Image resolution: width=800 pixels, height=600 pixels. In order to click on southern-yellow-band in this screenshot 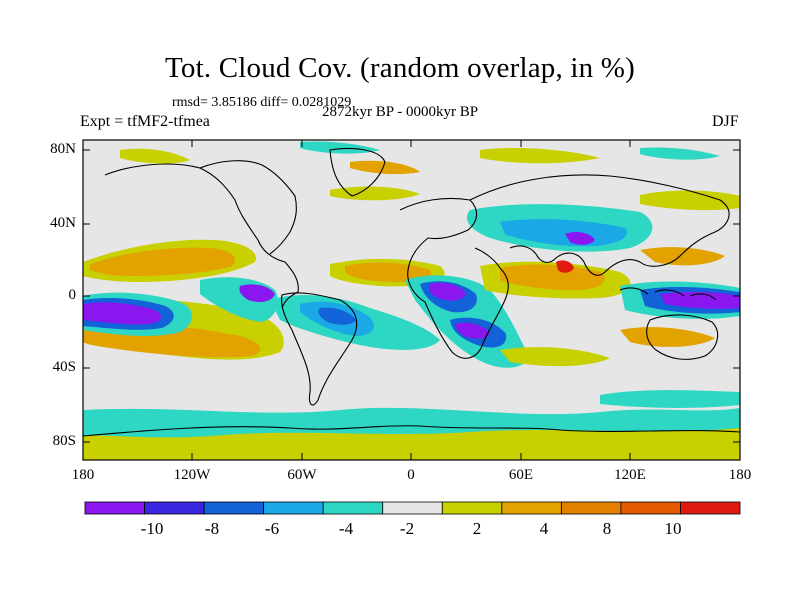, I will do `click(411, 442)`.